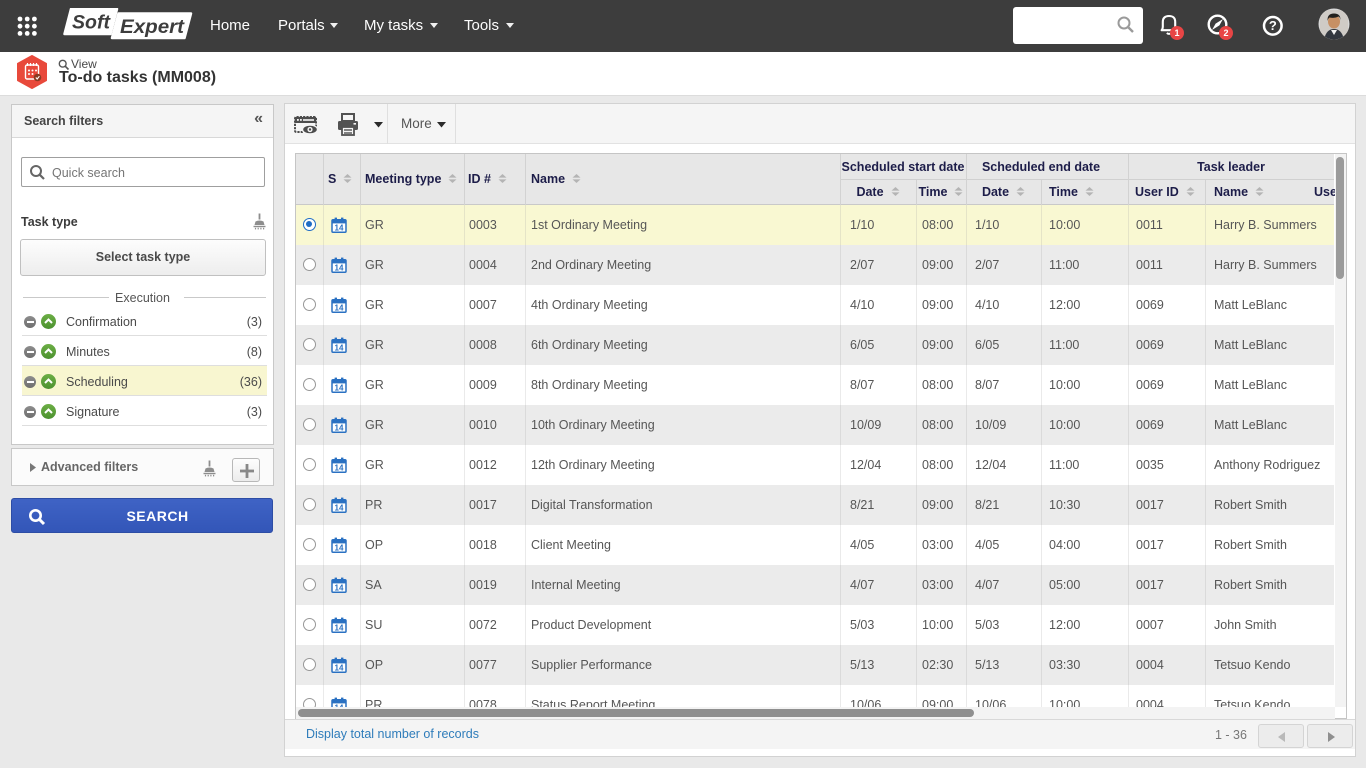 The width and height of the screenshot is (1366, 768). I want to click on svg-text: Expert, so click(152, 27).